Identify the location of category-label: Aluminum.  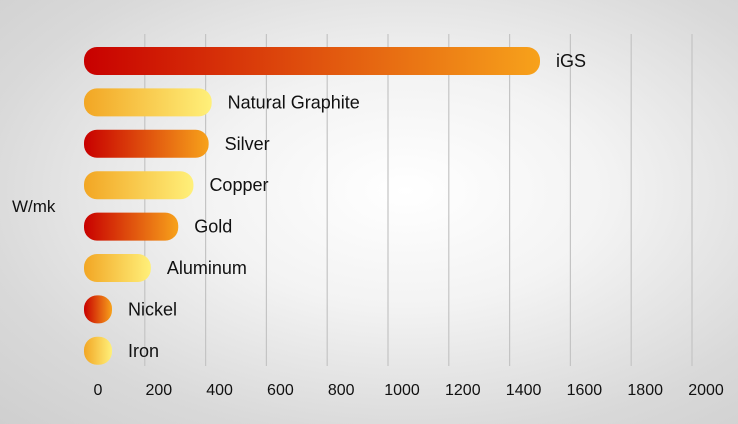
(207, 268).